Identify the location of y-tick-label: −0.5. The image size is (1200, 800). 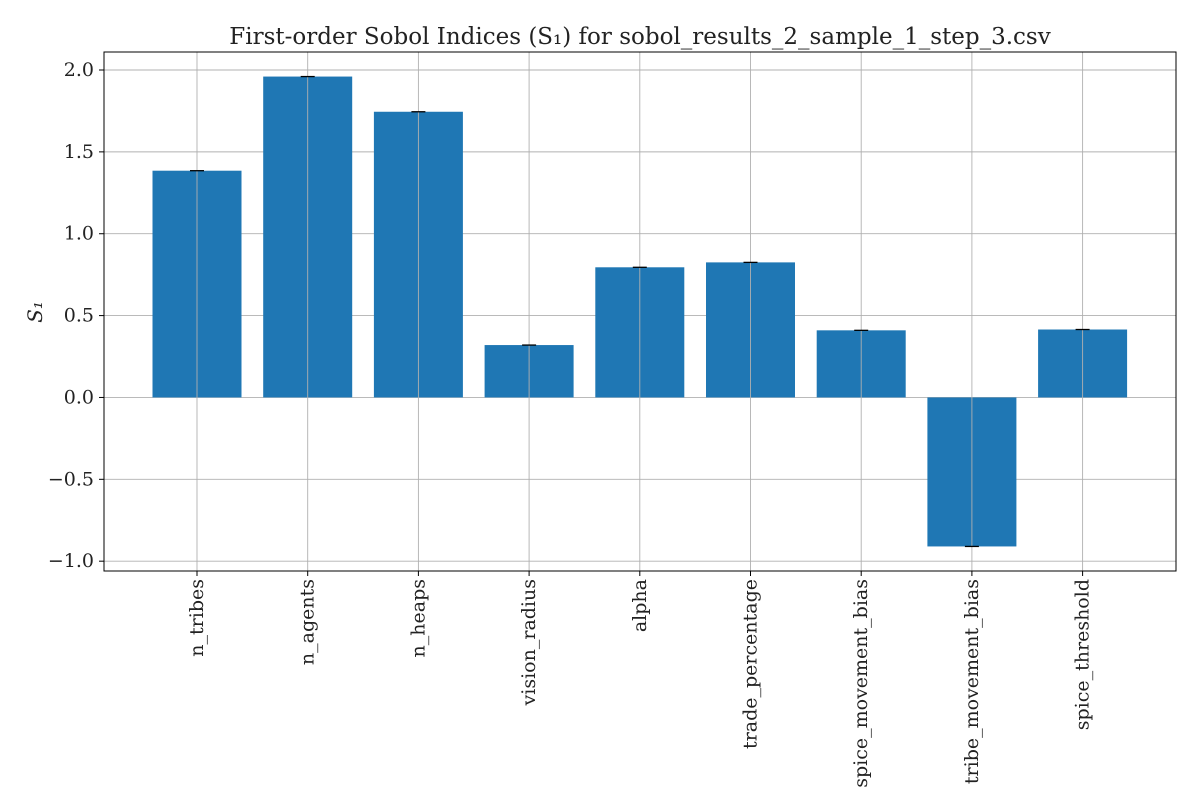
(71, 479).